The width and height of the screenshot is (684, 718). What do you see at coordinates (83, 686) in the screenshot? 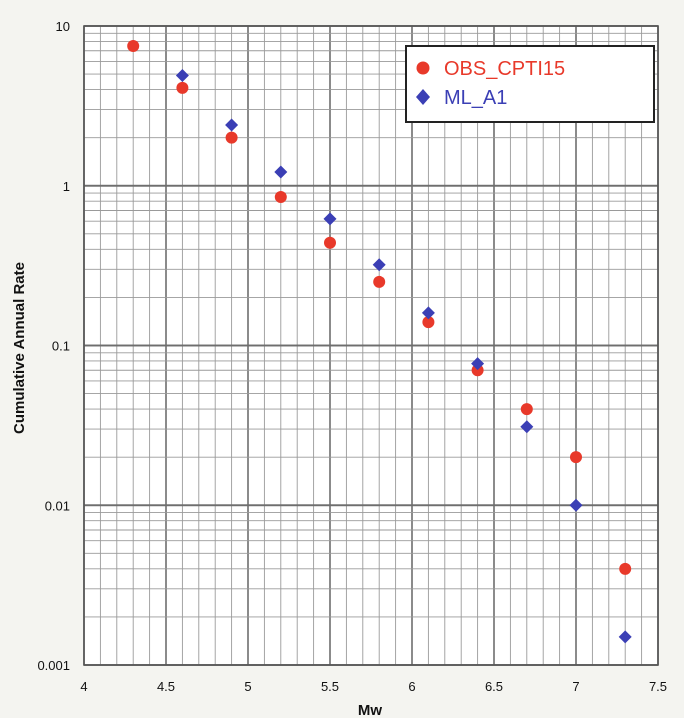
I see `x-tick-label: 4` at bounding box center [83, 686].